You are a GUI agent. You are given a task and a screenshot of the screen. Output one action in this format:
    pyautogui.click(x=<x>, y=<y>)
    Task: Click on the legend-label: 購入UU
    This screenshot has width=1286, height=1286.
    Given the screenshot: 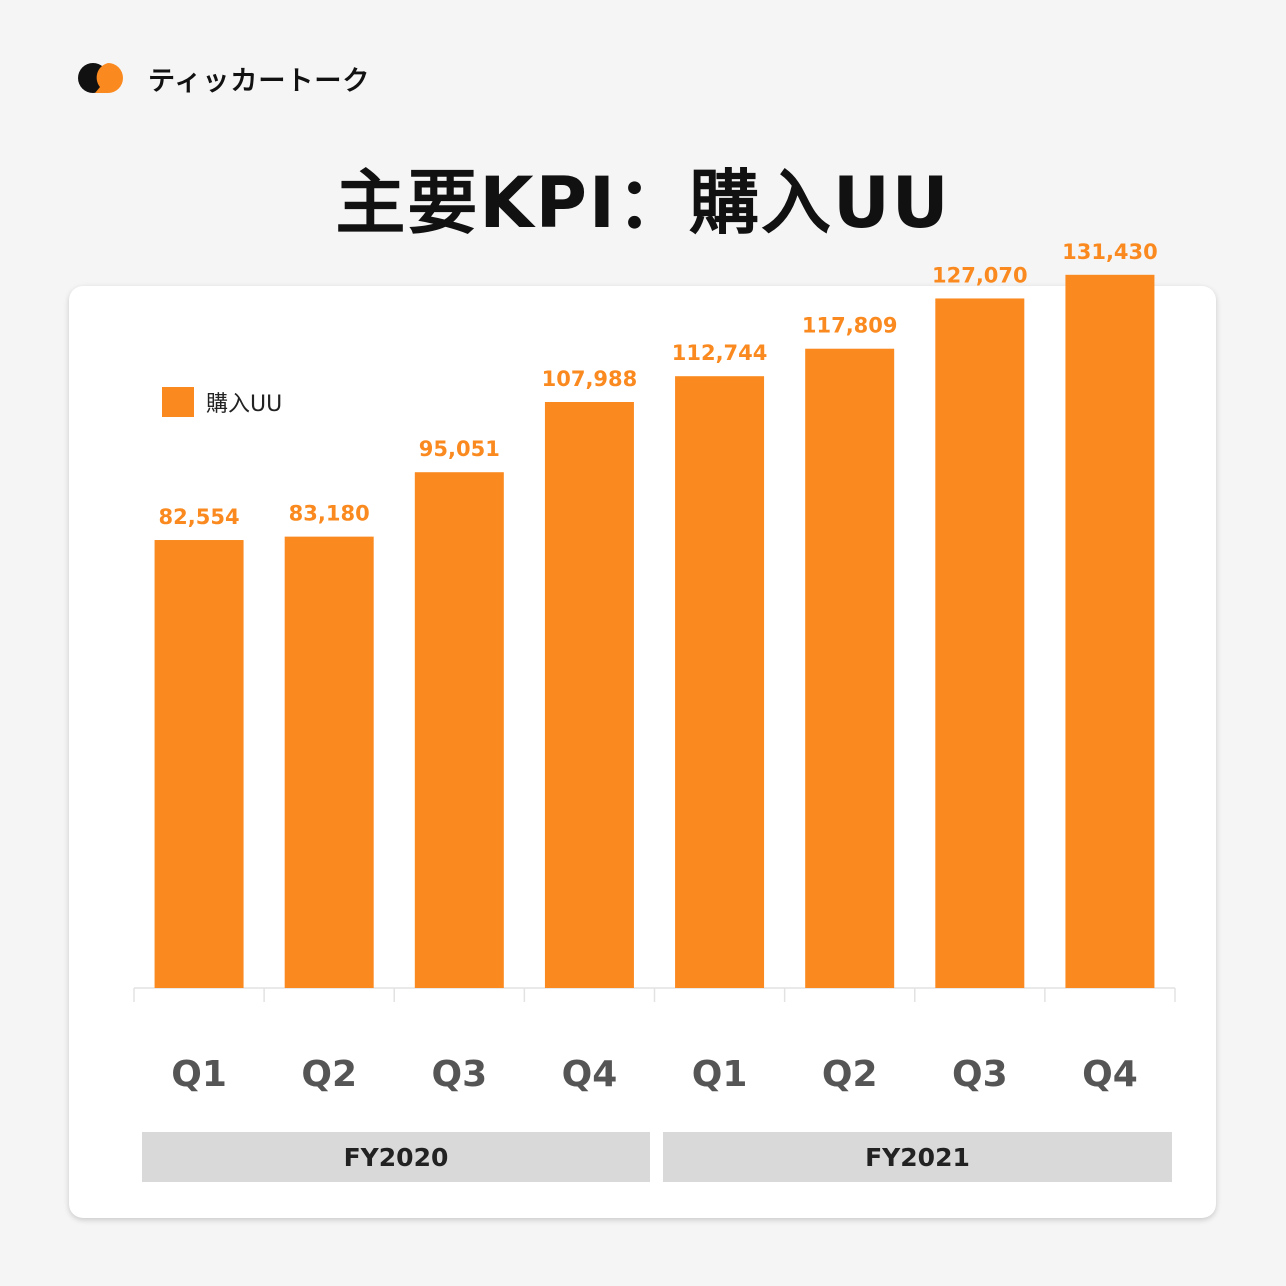 What is the action you would take?
    pyautogui.click(x=244, y=404)
    